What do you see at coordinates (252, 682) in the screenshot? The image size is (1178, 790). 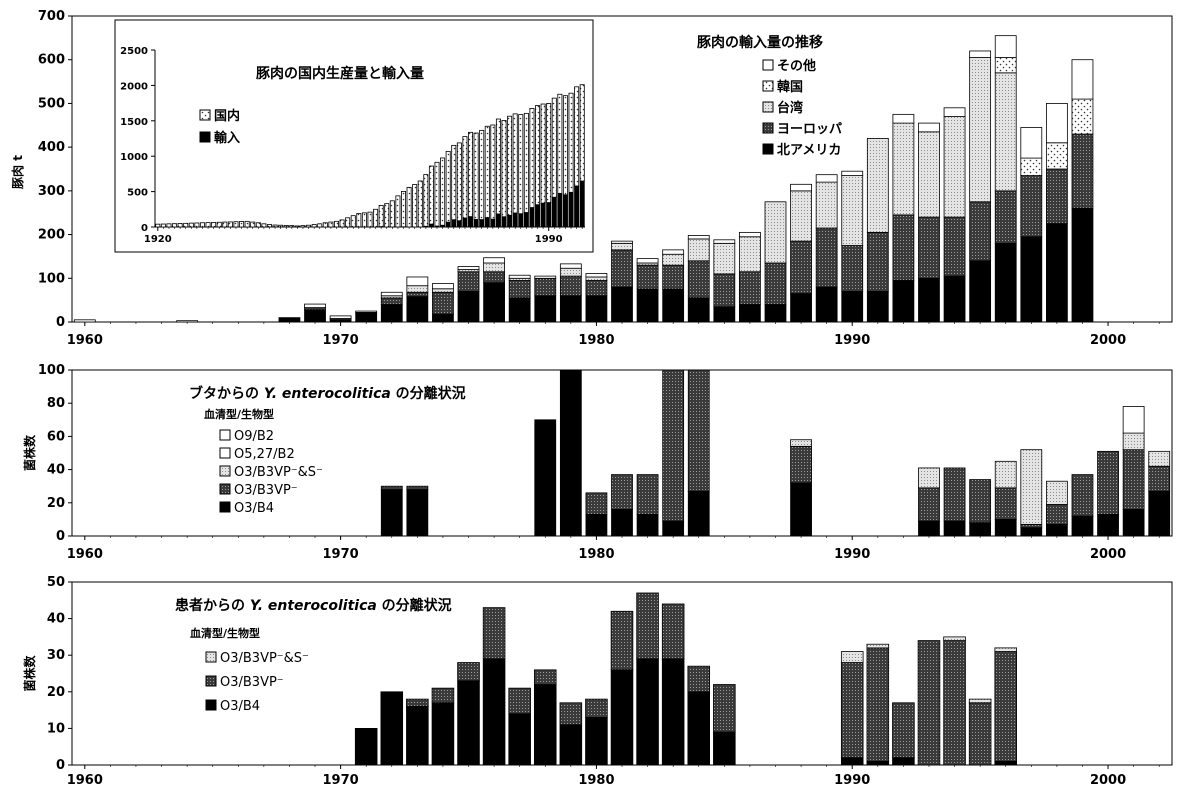 I see `legend-label: O3/B3VP⁻` at bounding box center [252, 682].